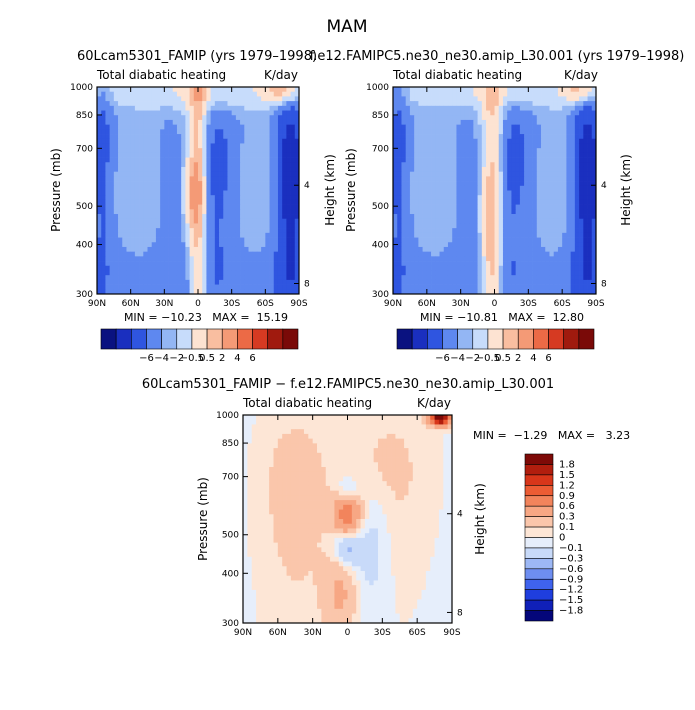  What do you see at coordinates (351, 190) in the screenshot?
I see `panel-right-y-axis-label: Pressure (mb)` at bounding box center [351, 190].